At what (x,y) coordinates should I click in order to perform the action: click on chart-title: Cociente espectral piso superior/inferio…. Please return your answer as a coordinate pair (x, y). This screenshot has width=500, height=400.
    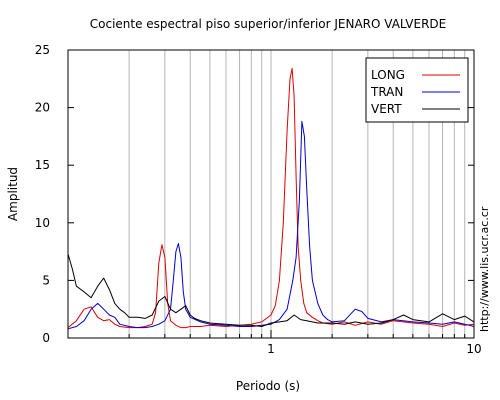
    Looking at the image, I should click on (268, 24).